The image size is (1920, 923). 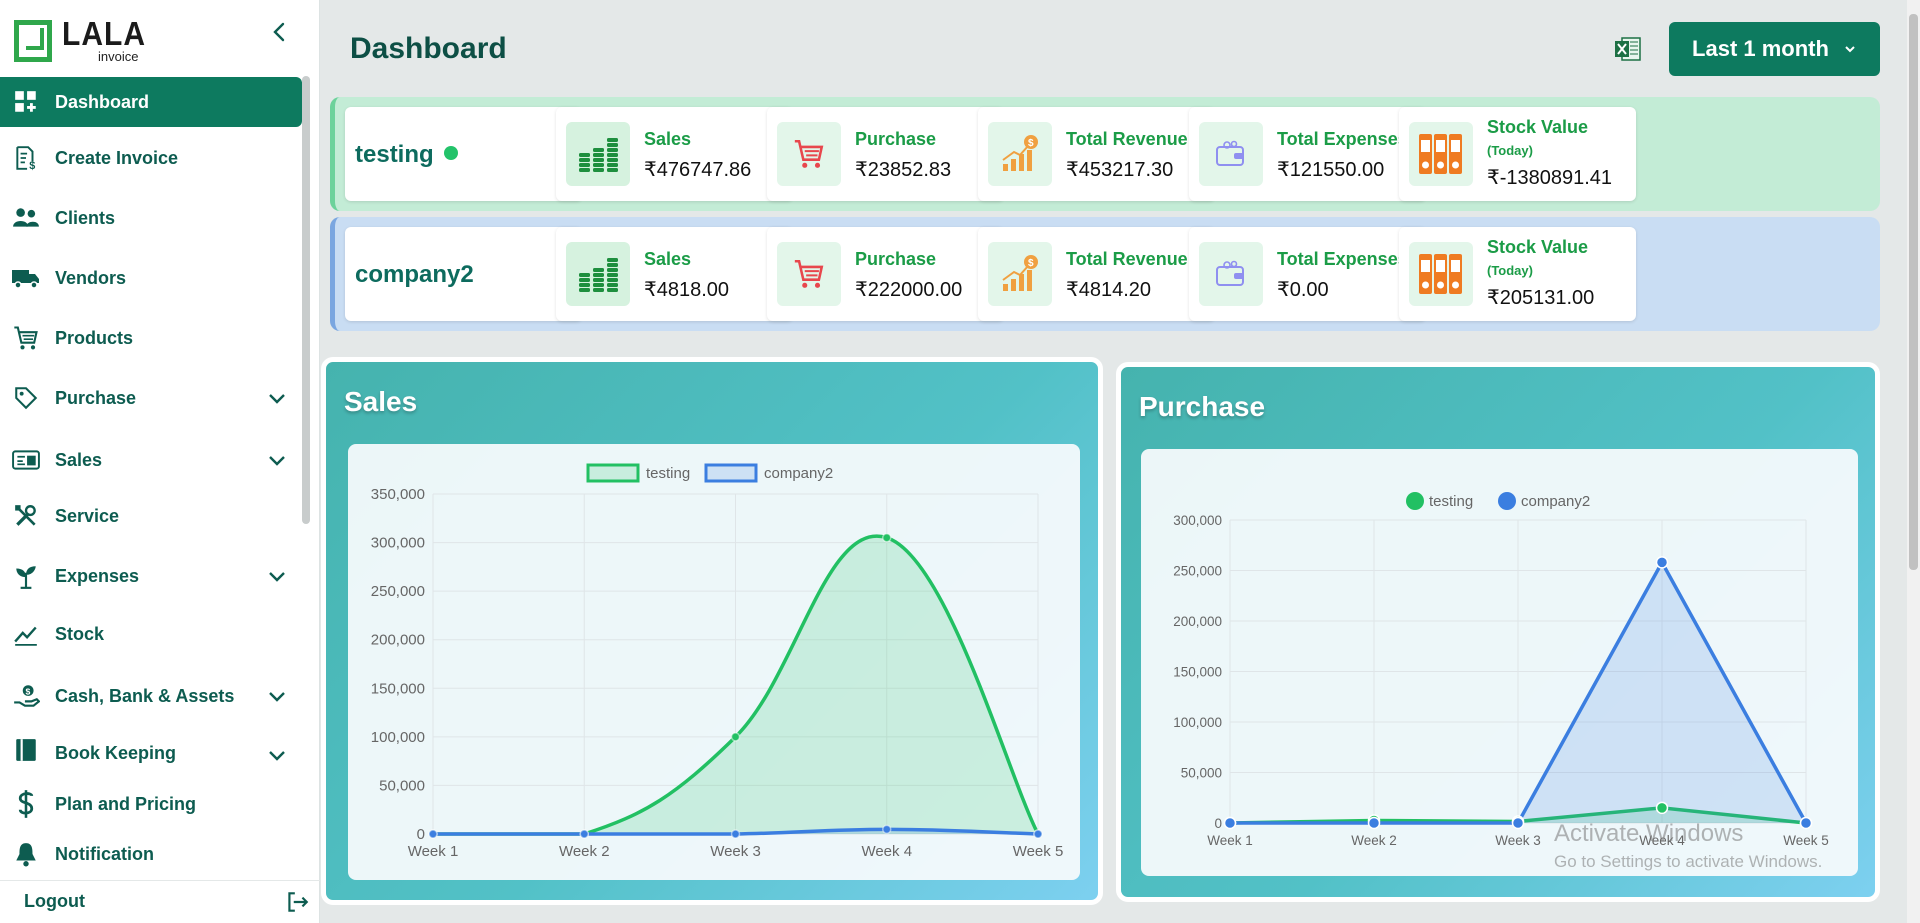 What do you see at coordinates (885, 154) in the screenshot?
I see `stat-card-purchase: Purchase ₹23852.83` at bounding box center [885, 154].